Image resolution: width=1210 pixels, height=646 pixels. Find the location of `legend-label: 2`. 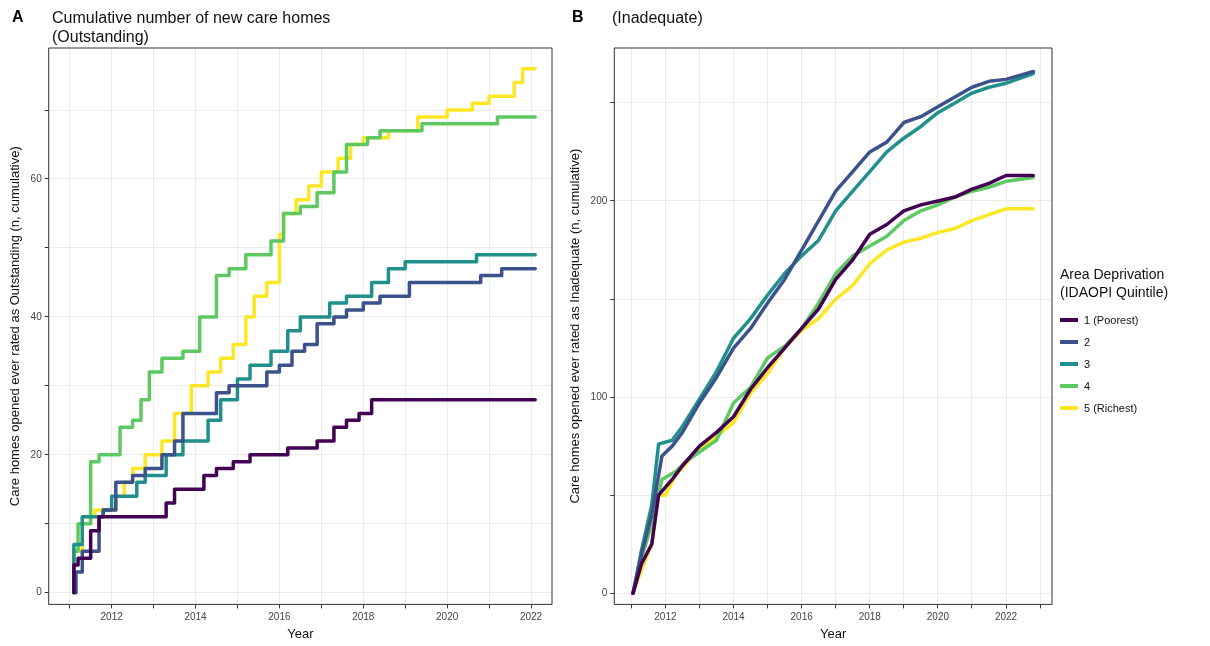

legend-label: 2 is located at coordinates (1087, 342).